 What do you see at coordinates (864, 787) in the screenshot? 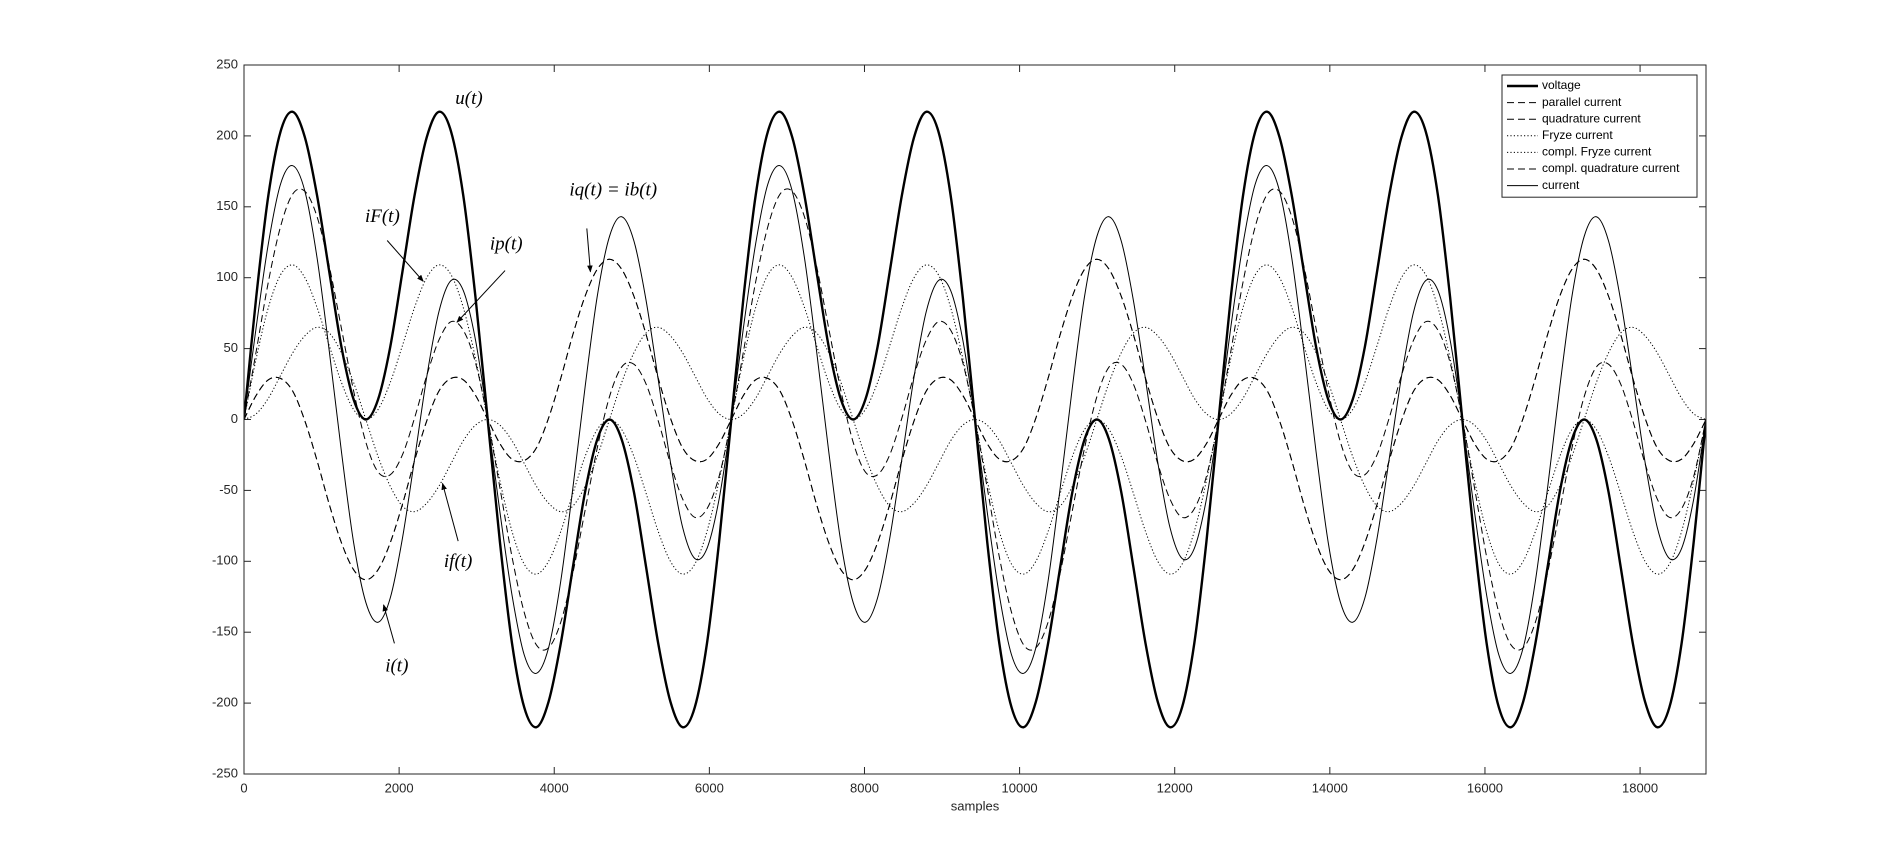
I see `x-tick-label: 8000` at bounding box center [864, 787].